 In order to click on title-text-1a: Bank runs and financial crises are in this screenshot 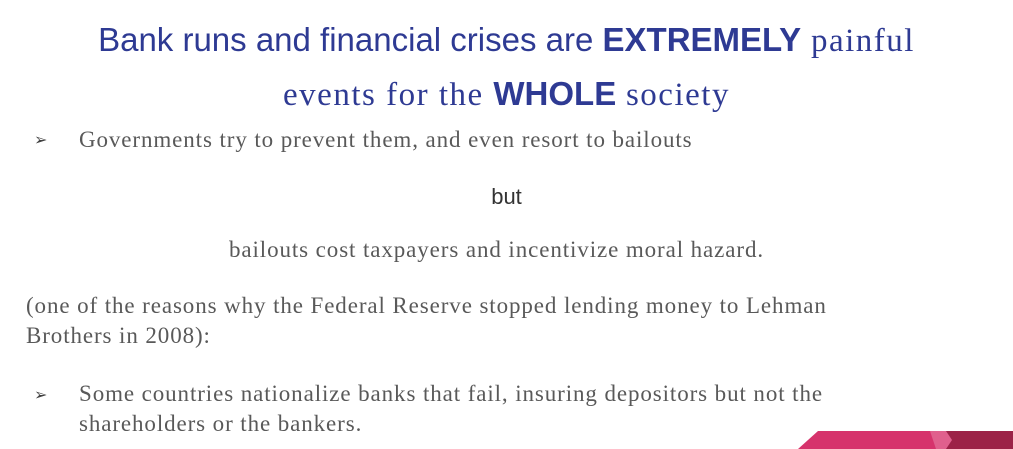, I will do `click(350, 39)`.